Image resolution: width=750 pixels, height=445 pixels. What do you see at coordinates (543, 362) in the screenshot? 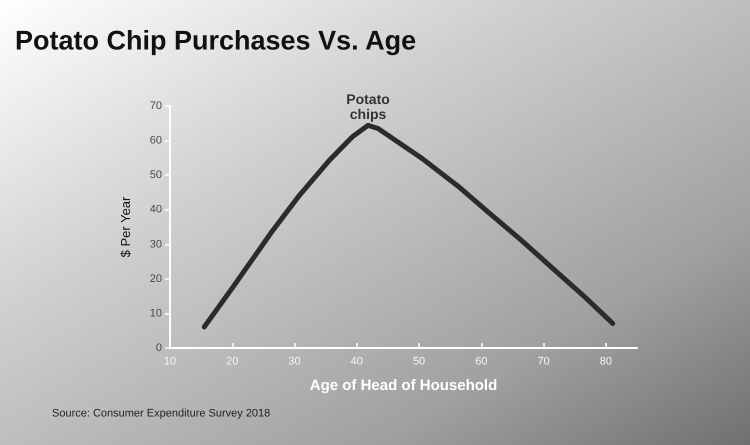
I see `x-tick-label: 70` at bounding box center [543, 362].